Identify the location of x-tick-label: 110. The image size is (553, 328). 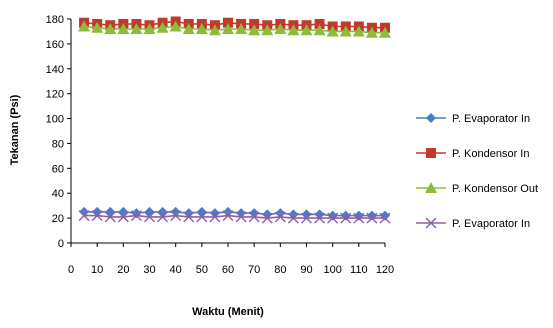
(359, 270).